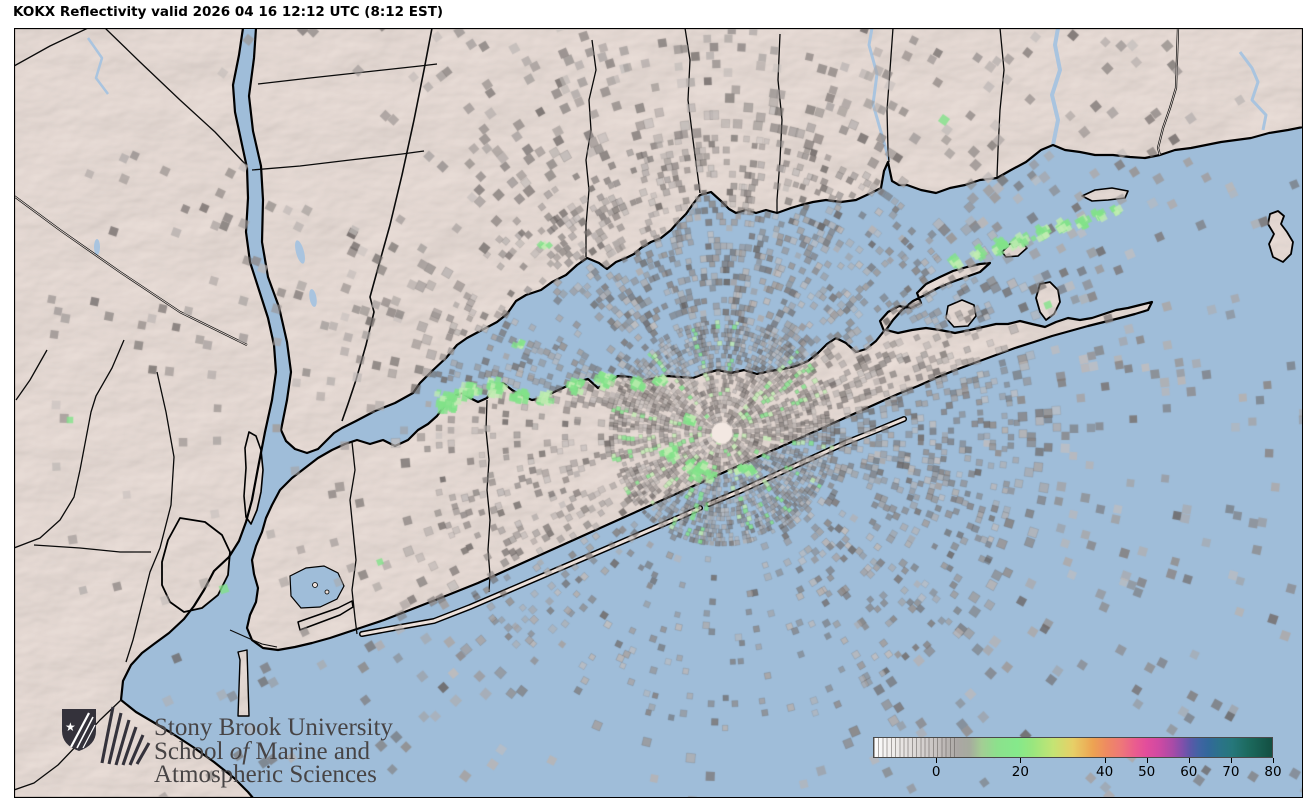 The width and height of the screenshot is (1316, 811). I want to click on colorbar-tick-label: 80, so click(1273, 772).